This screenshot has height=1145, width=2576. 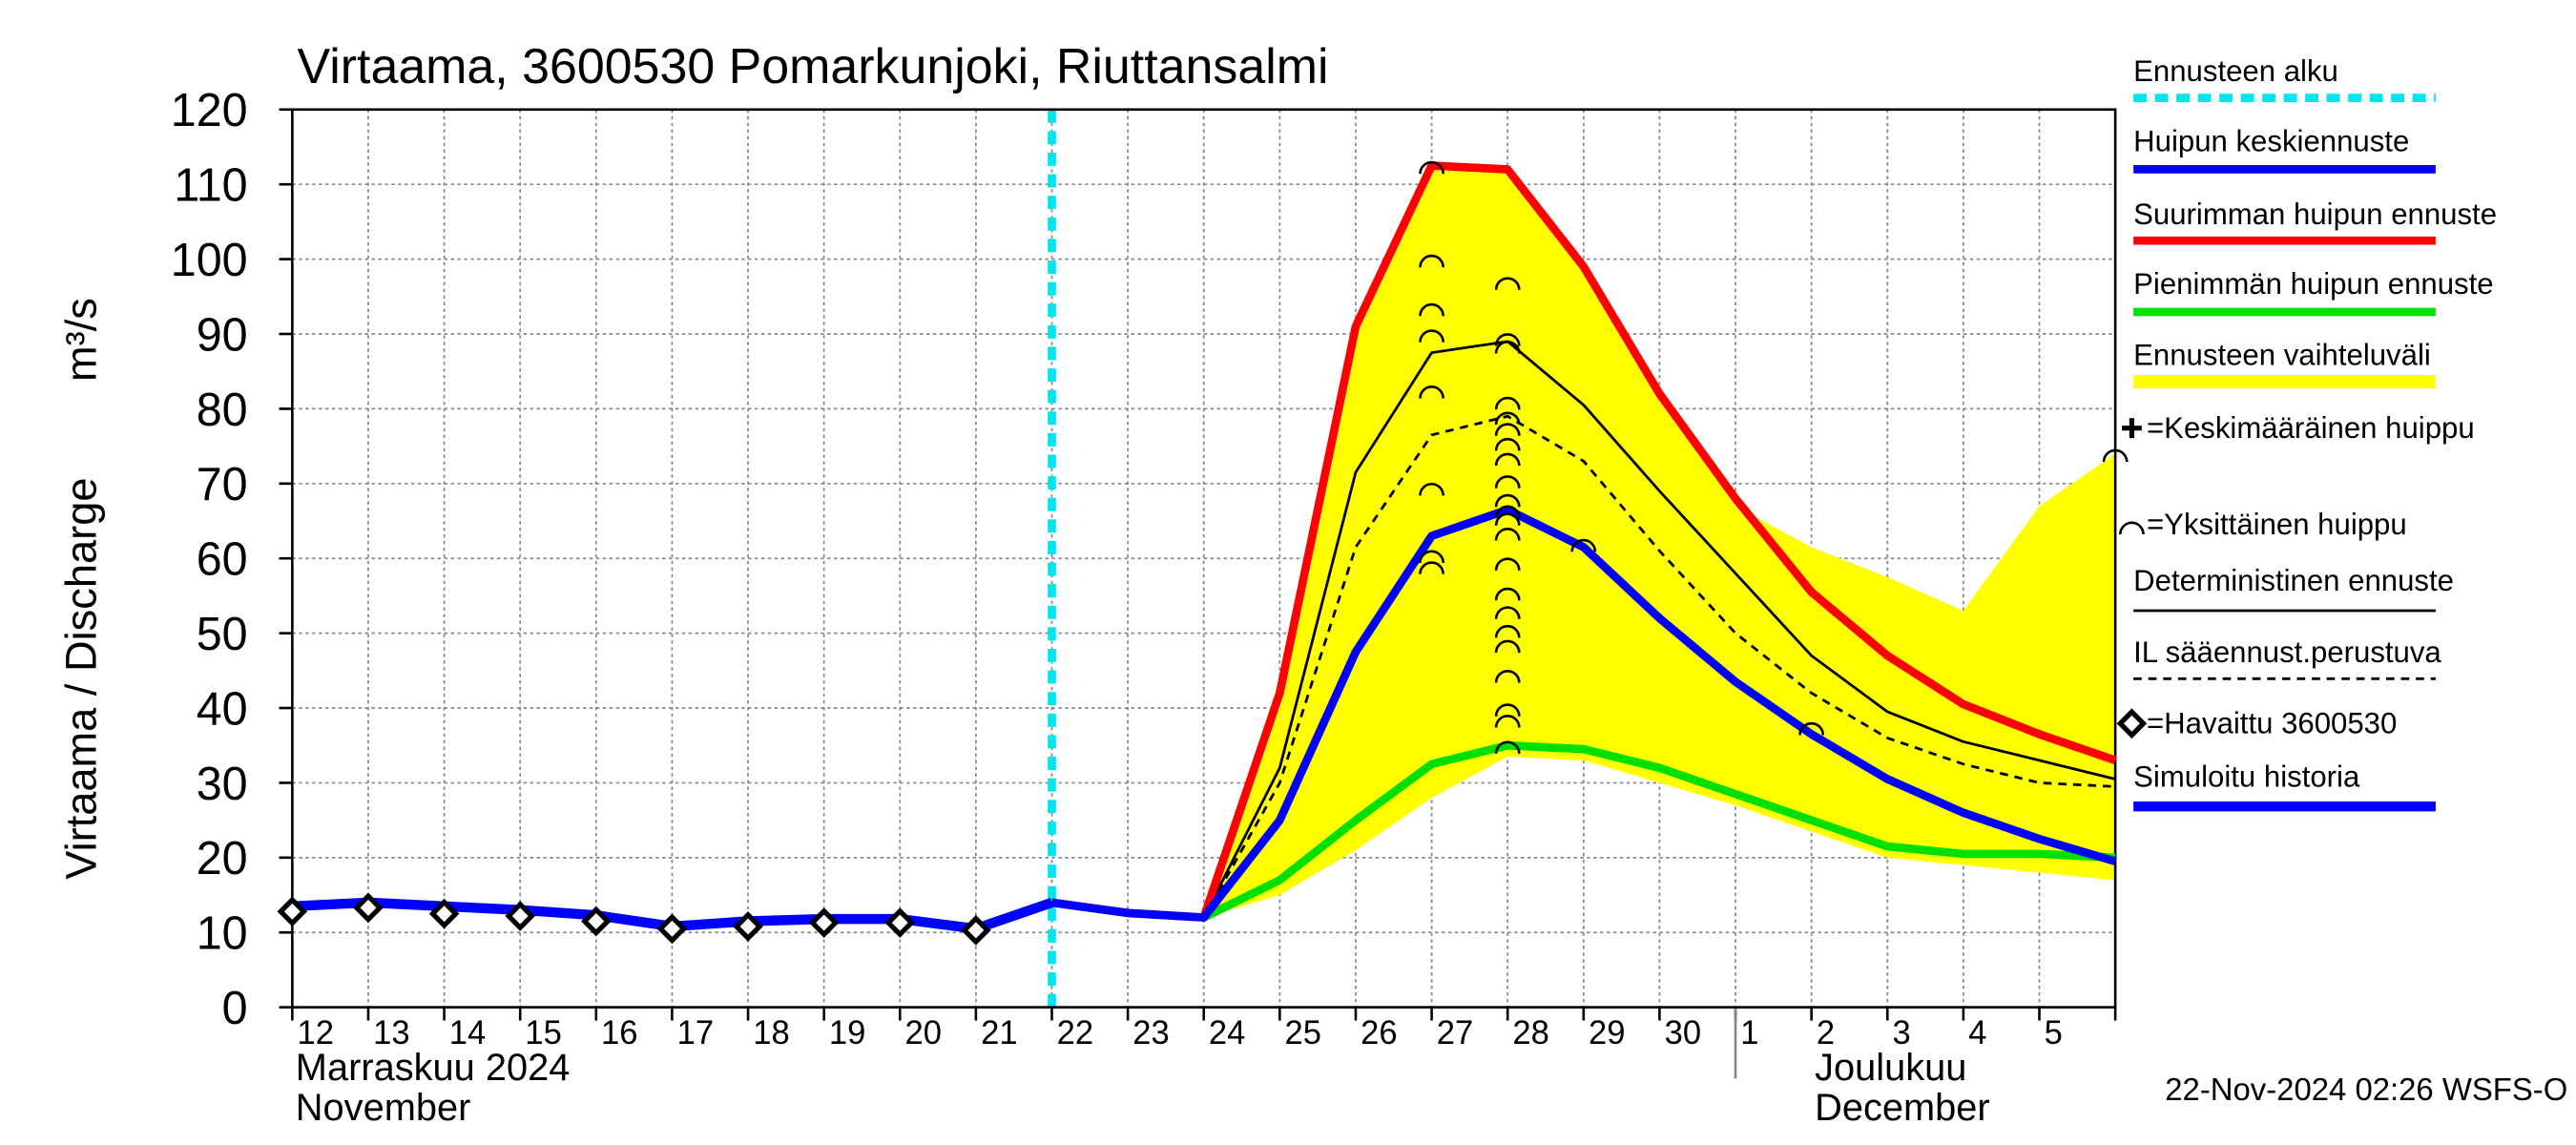 What do you see at coordinates (2287, 652) in the screenshot?
I see `legend-label: IL sääennust.perustuva` at bounding box center [2287, 652].